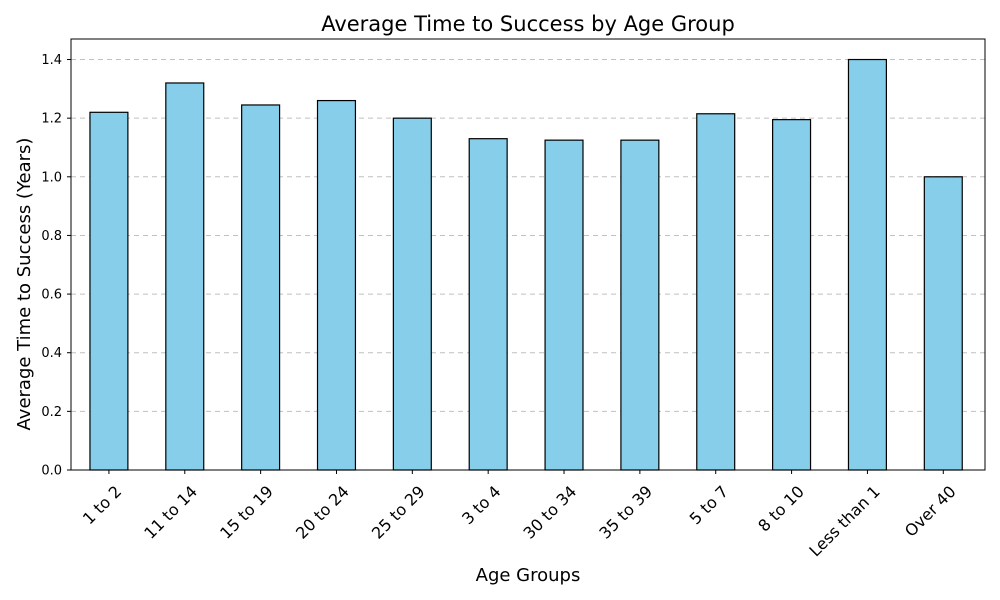 The image size is (1000, 600). What do you see at coordinates (398, 512) in the screenshot?
I see `x-tick-label: 25 to 29` at bounding box center [398, 512].